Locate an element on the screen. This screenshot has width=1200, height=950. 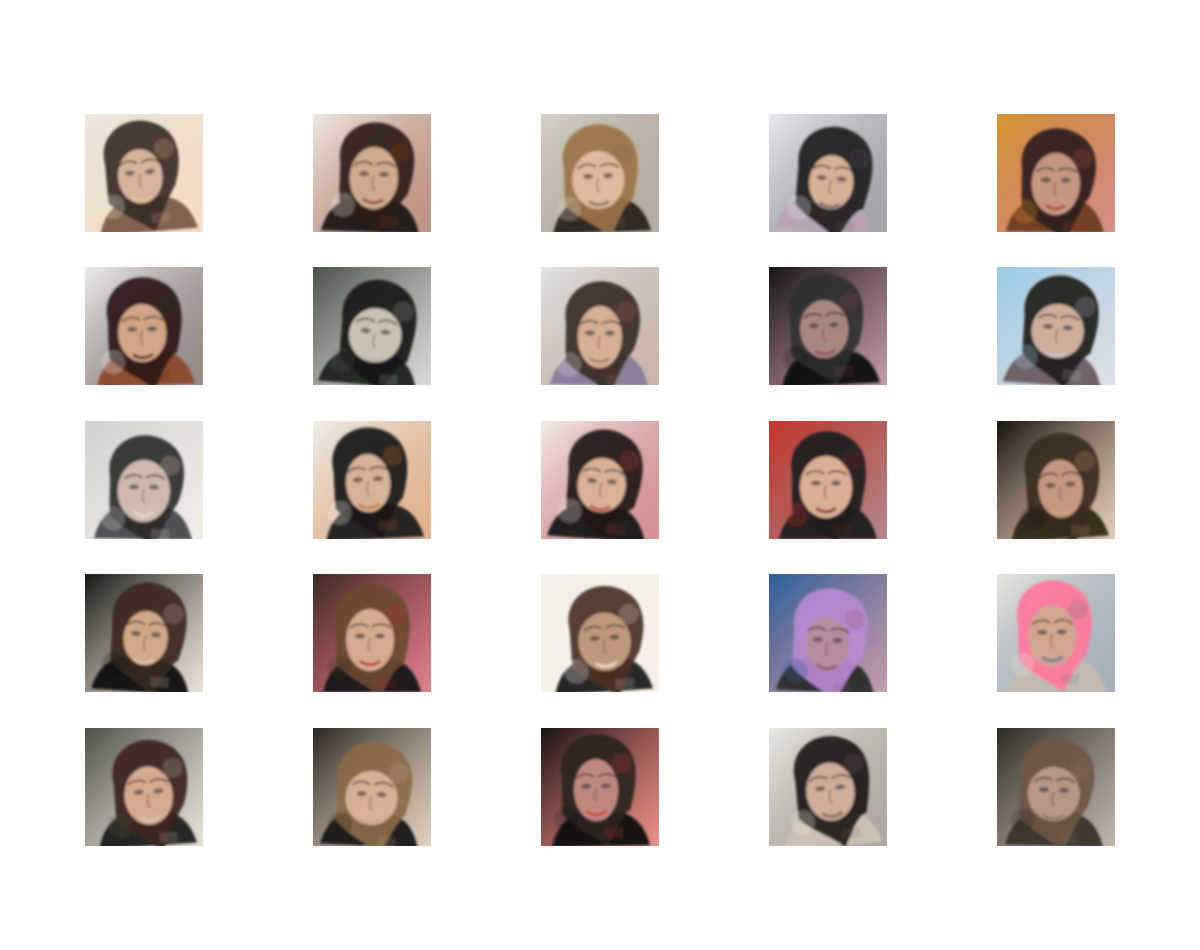
face-tile-r1-c1 is located at coordinates (144, 173).